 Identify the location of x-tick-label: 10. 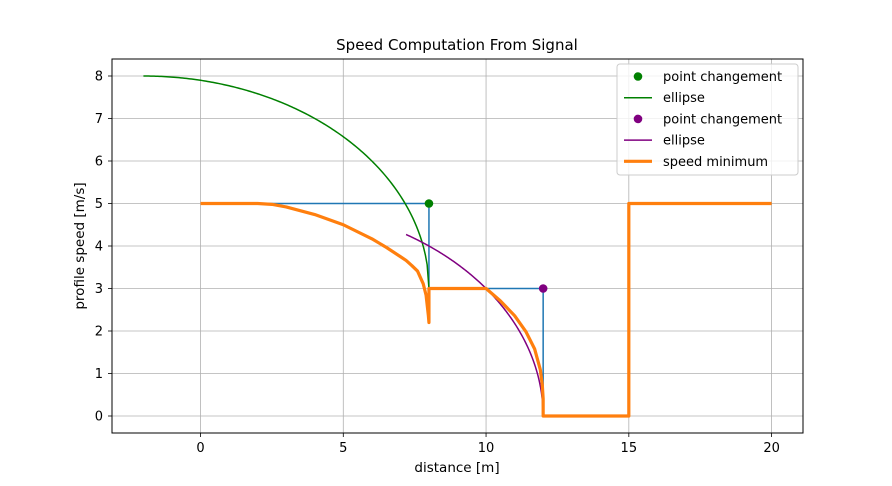
(486, 448).